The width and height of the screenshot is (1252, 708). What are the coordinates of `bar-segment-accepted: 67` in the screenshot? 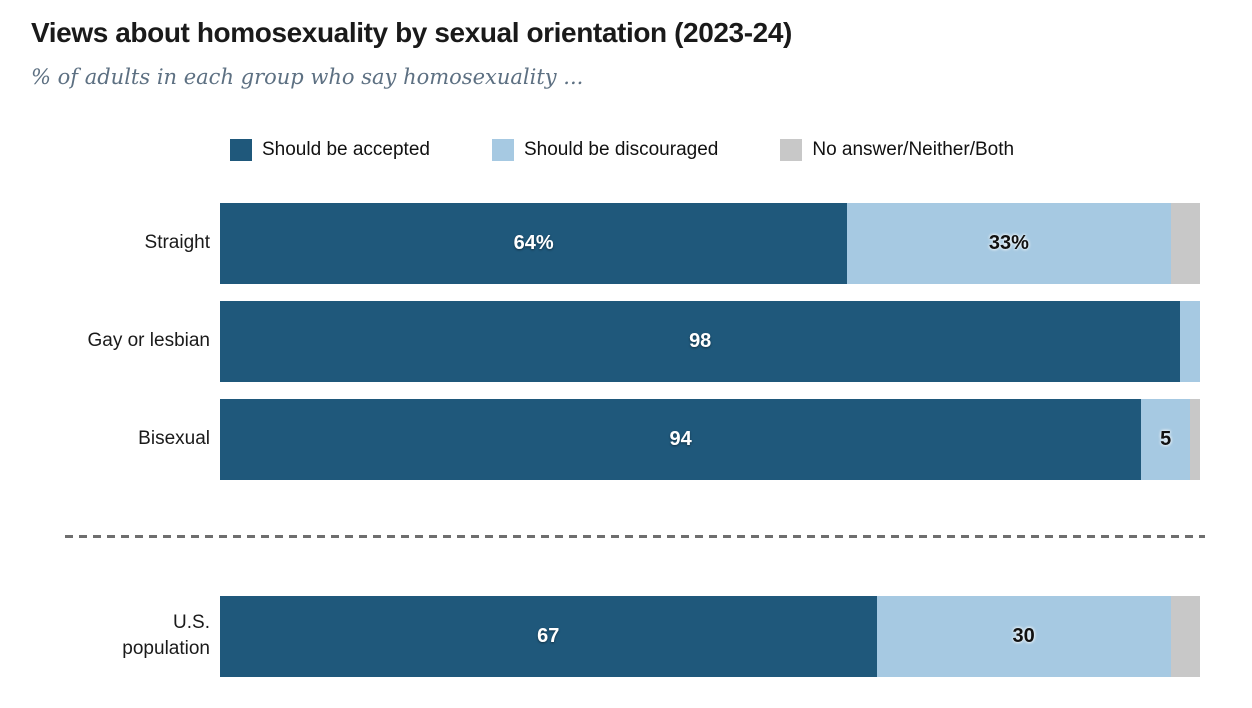 It's located at (548, 636).